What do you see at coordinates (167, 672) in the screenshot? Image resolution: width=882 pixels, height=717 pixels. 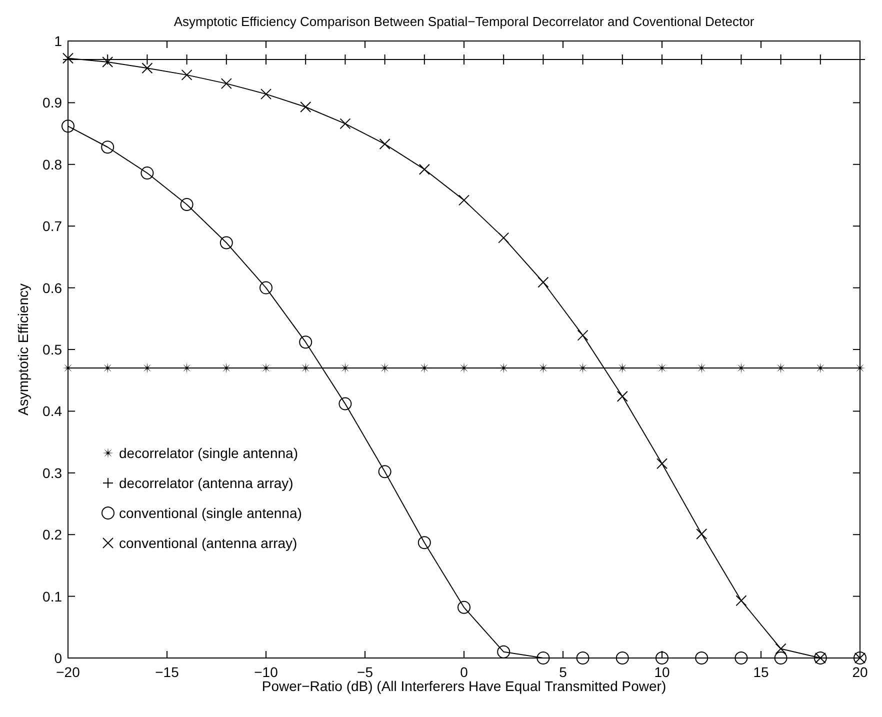 I see `x-tick-label: −15` at bounding box center [167, 672].